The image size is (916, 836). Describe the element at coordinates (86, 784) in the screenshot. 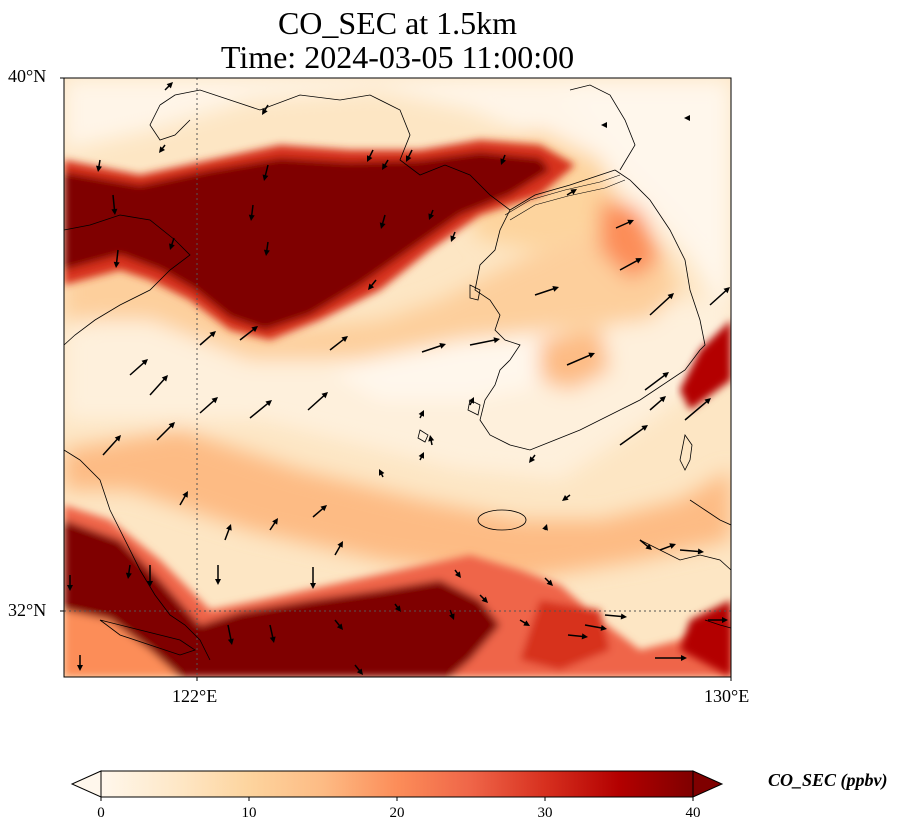

I see `colorbar-extend-min` at that location.